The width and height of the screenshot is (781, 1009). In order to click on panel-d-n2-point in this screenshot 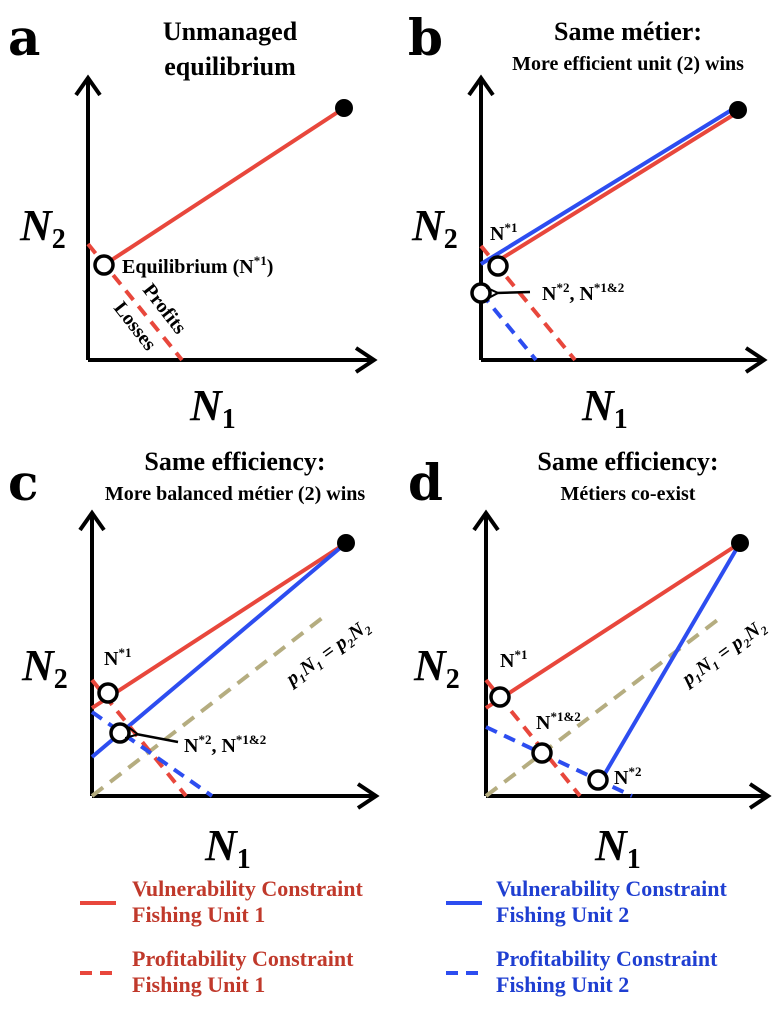, I will do `click(598, 780)`.